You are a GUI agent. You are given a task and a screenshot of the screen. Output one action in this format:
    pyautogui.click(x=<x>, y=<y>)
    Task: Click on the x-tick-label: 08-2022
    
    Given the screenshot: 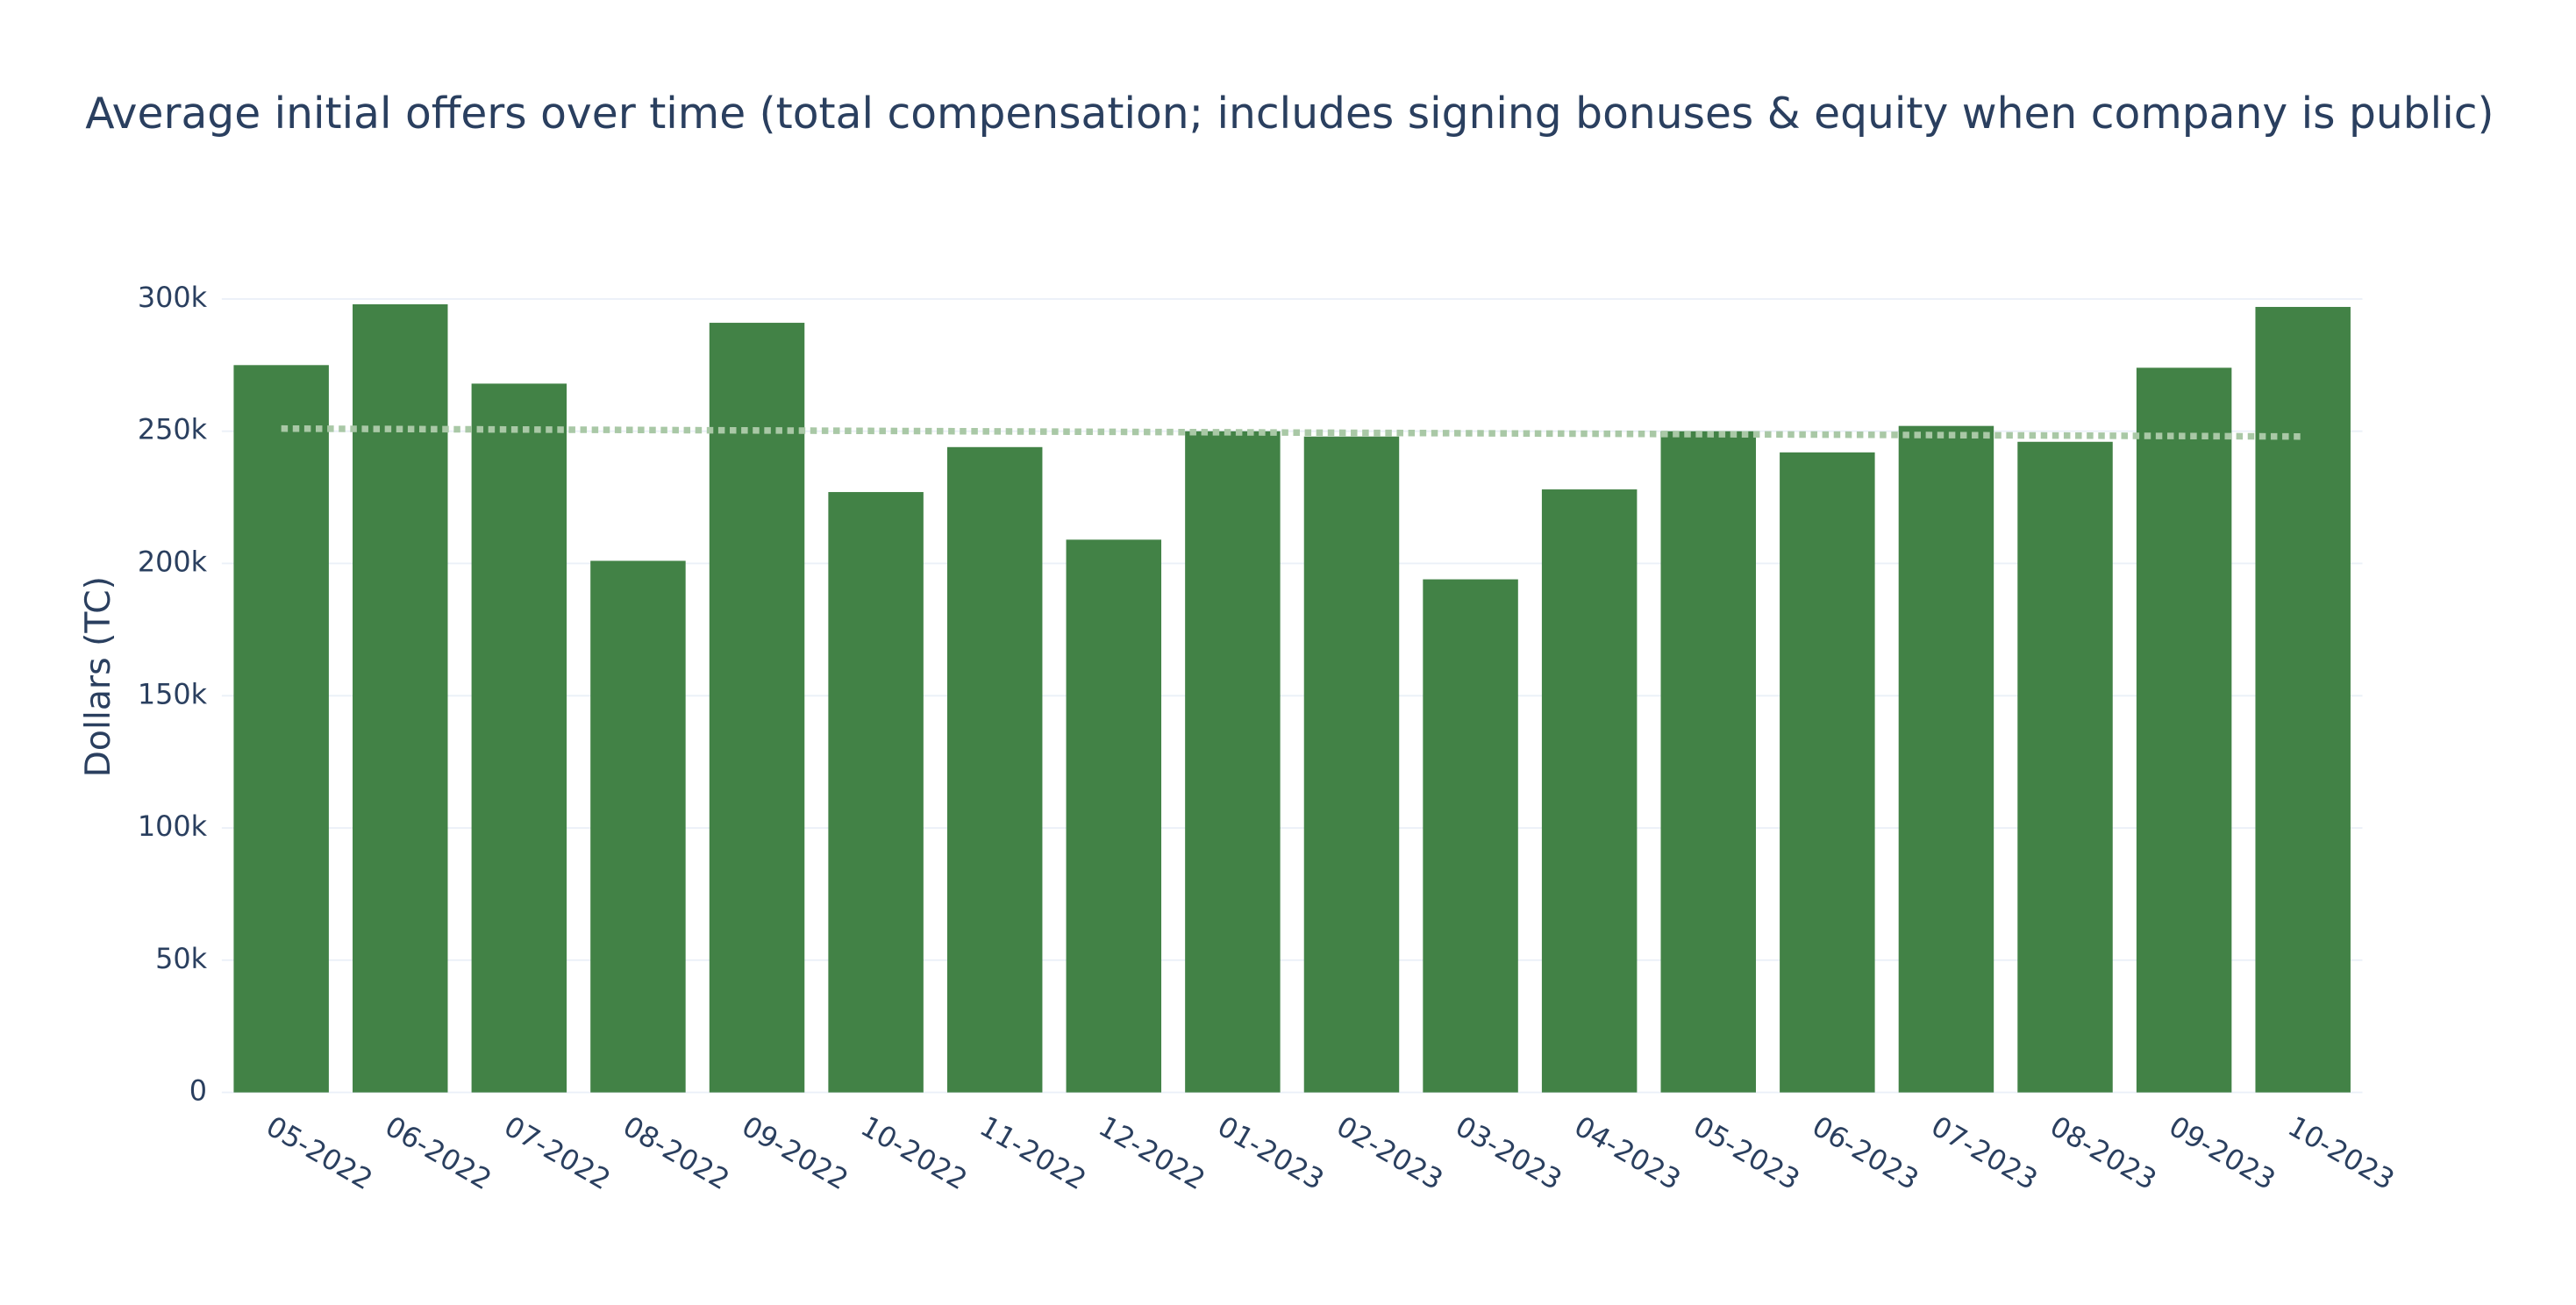 What is the action you would take?
    pyautogui.click(x=676, y=1152)
    